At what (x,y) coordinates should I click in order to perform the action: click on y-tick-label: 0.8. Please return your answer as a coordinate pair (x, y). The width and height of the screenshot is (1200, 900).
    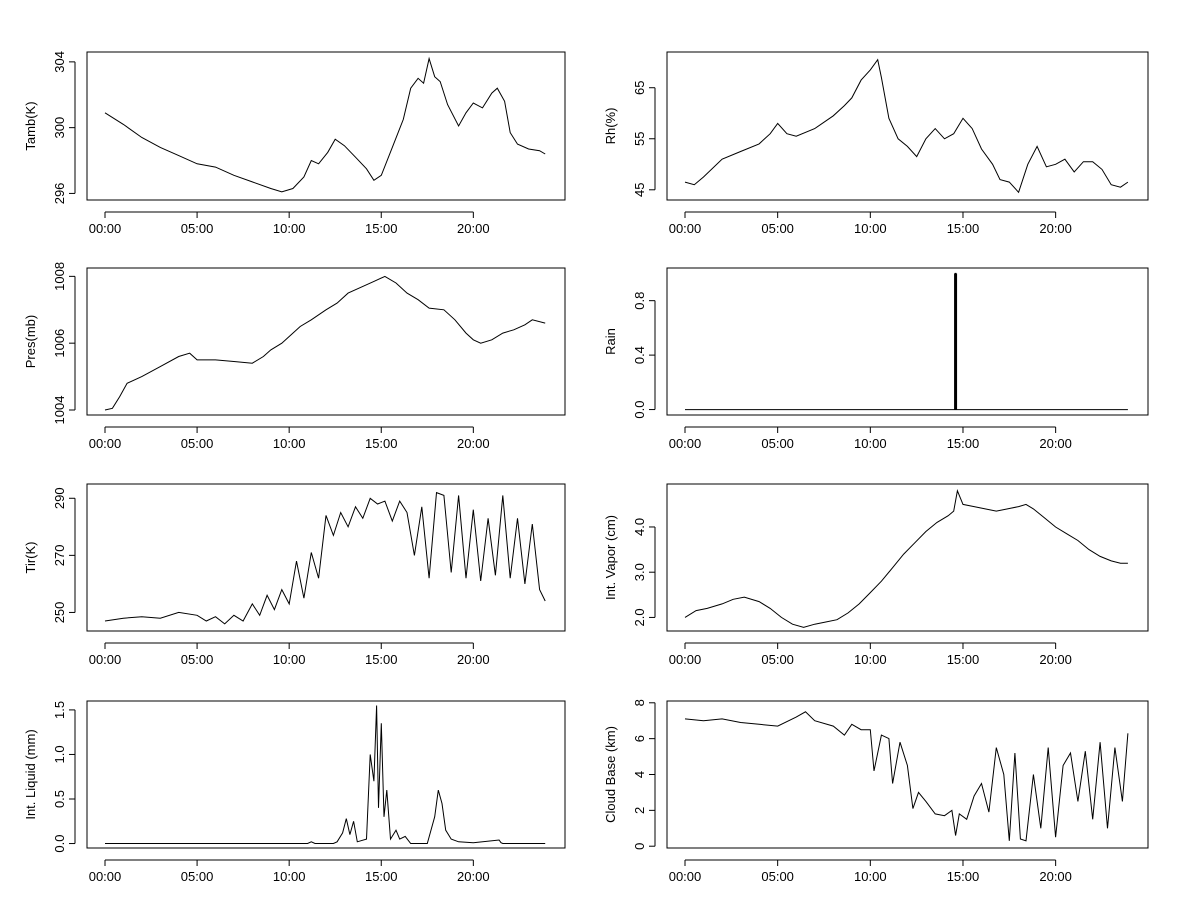
    Looking at the image, I should click on (639, 301).